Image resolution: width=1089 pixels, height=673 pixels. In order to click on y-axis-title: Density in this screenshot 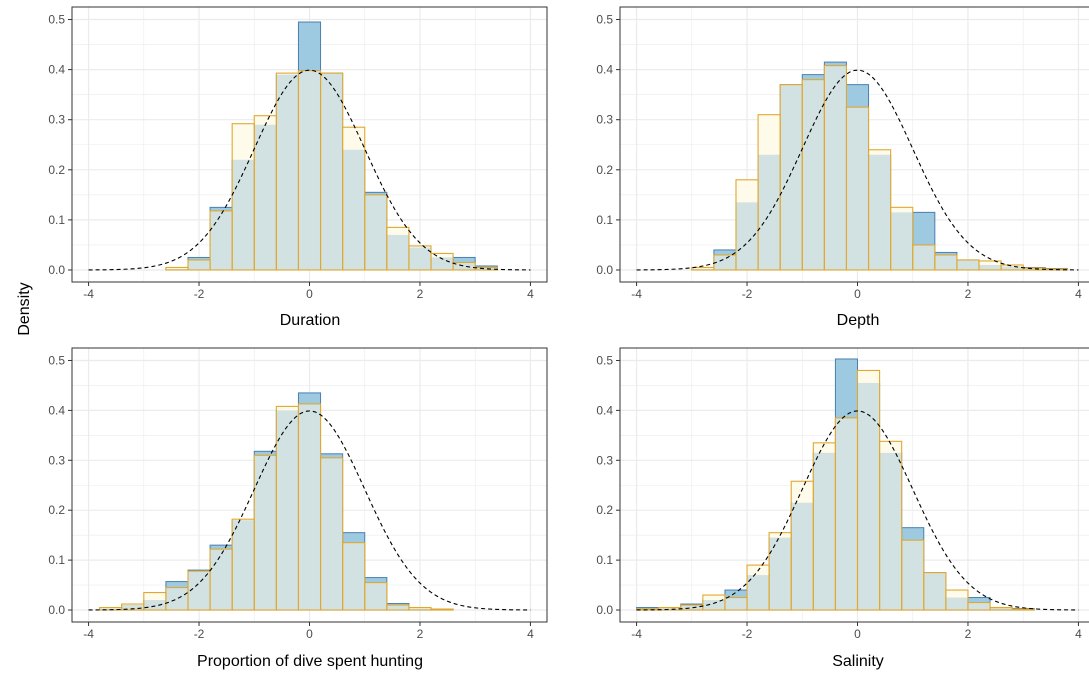, I will do `click(24, 308)`.